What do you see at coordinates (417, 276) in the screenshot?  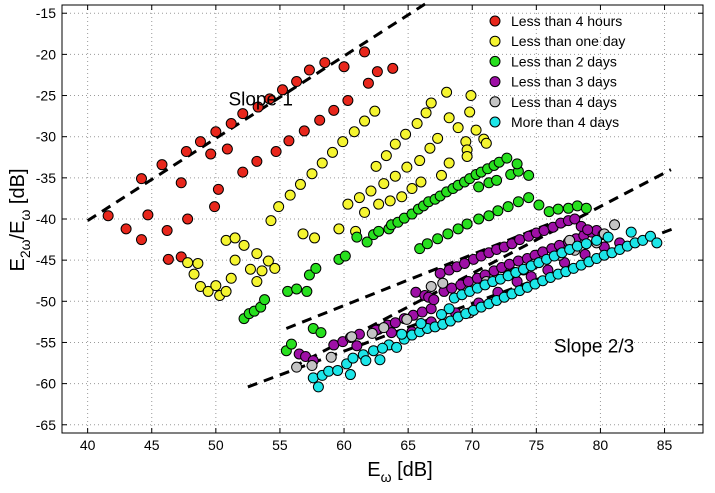 I see `slope-reference-line` at bounding box center [417, 276].